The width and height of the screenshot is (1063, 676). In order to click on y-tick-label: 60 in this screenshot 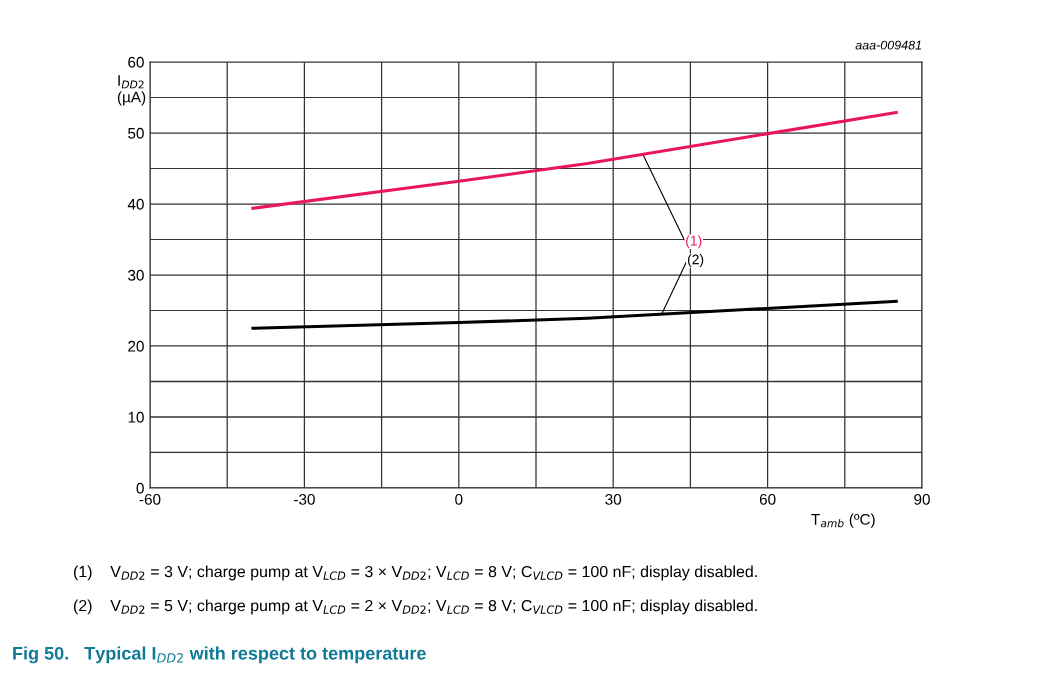, I will do `click(136, 62)`.